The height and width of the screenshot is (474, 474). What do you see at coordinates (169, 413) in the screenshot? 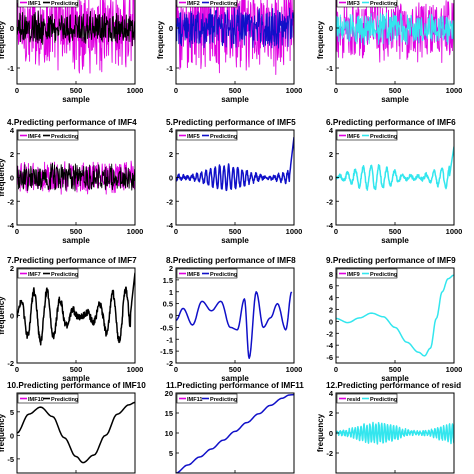
I see `y-tick-label: 15` at bounding box center [169, 413].